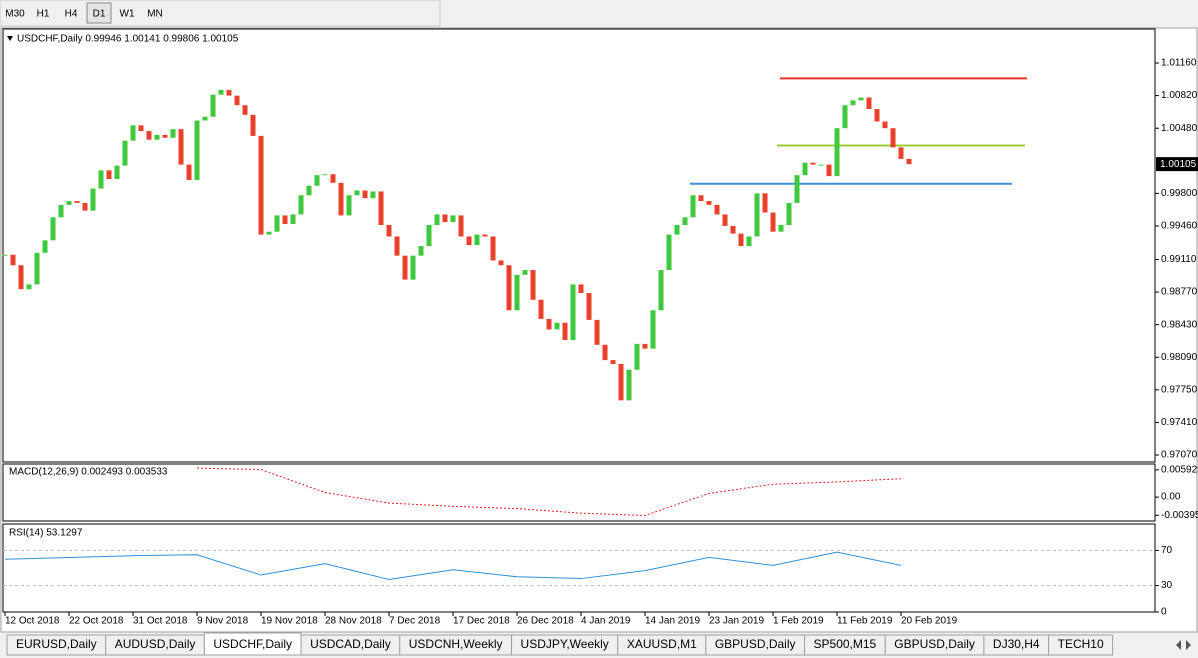  I want to click on symbol-tab-label: AUDUSD,Daily, so click(155, 644).